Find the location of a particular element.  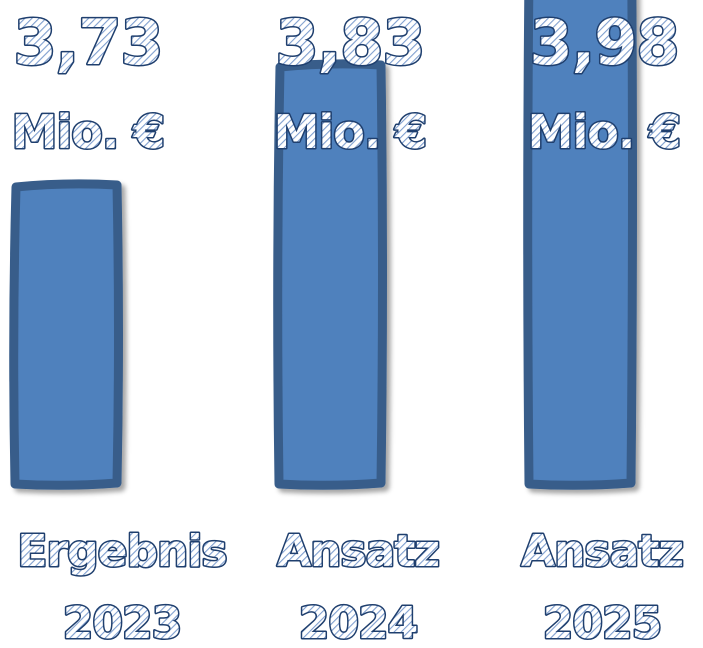

unit-label-1: Mio. € is located at coordinates (350, 132).